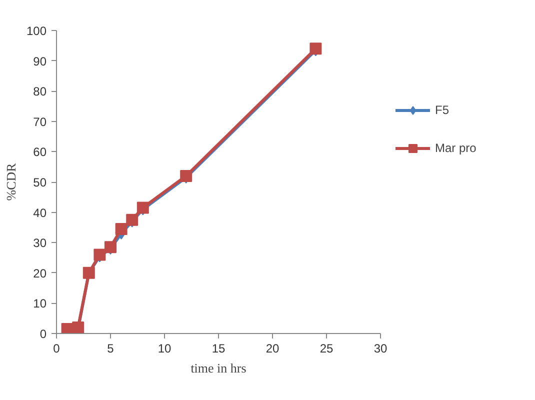 The width and height of the screenshot is (535, 400). What do you see at coordinates (442, 110) in the screenshot?
I see `legend-label: F5` at bounding box center [442, 110].